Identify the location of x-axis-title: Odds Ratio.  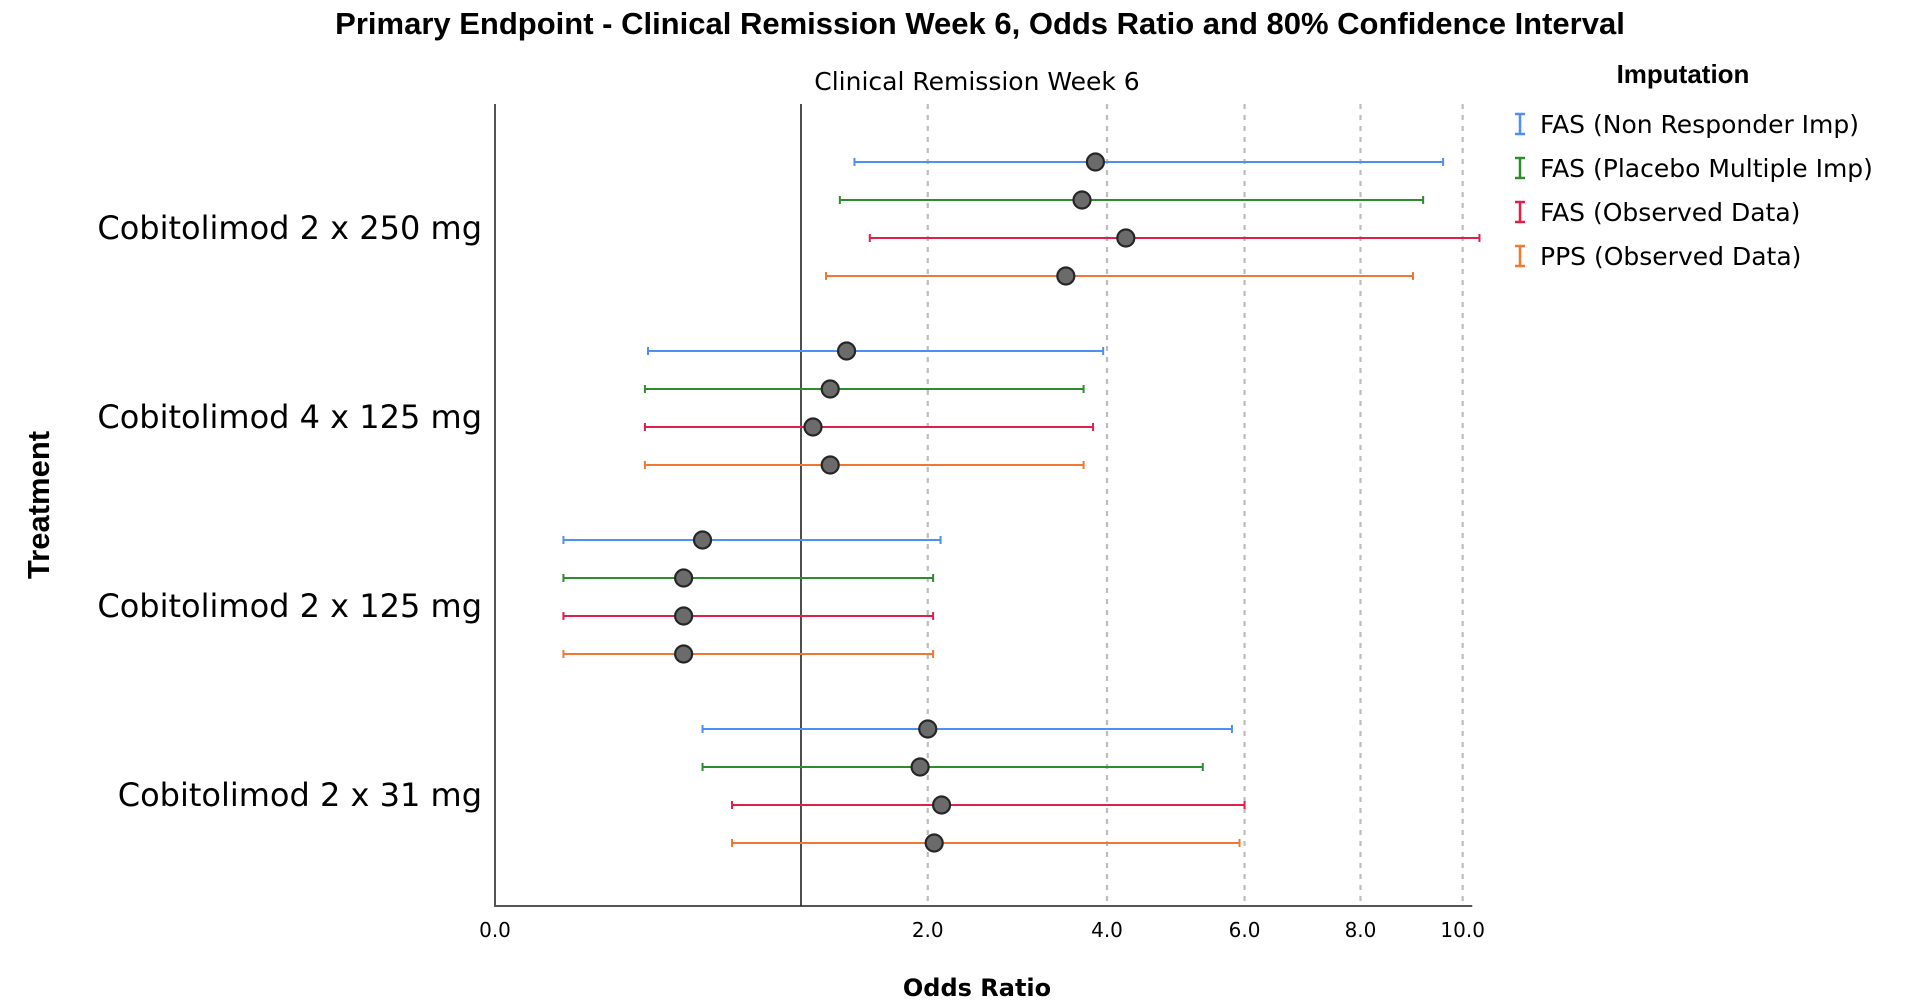
(977, 987).